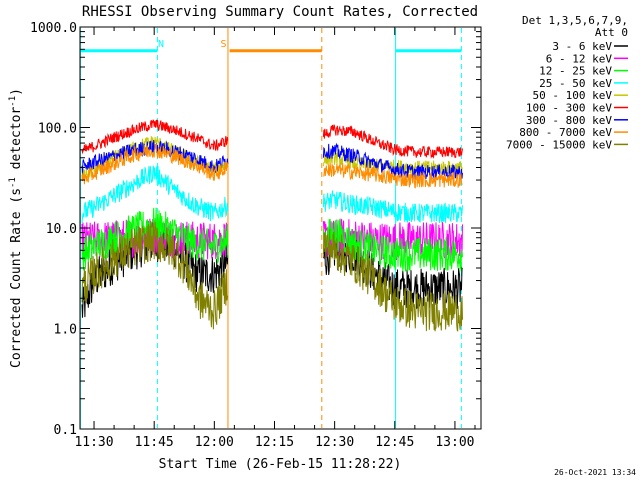 Image resolution: width=640 pixels, height=480 pixels. Describe the element at coordinates (154, 442) in the screenshot. I see `x-tick-label-11-45: 11:45` at that location.